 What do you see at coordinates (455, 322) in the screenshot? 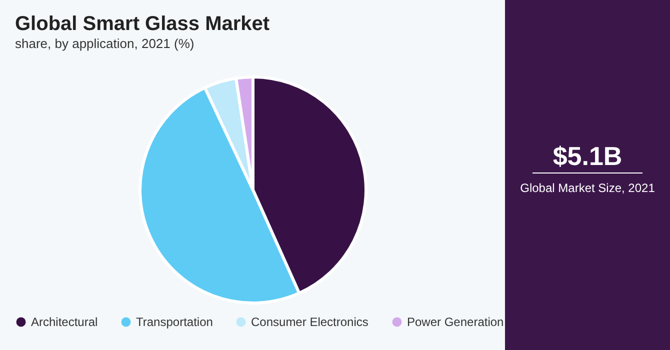
I see `legend-label: Power Generation` at bounding box center [455, 322].